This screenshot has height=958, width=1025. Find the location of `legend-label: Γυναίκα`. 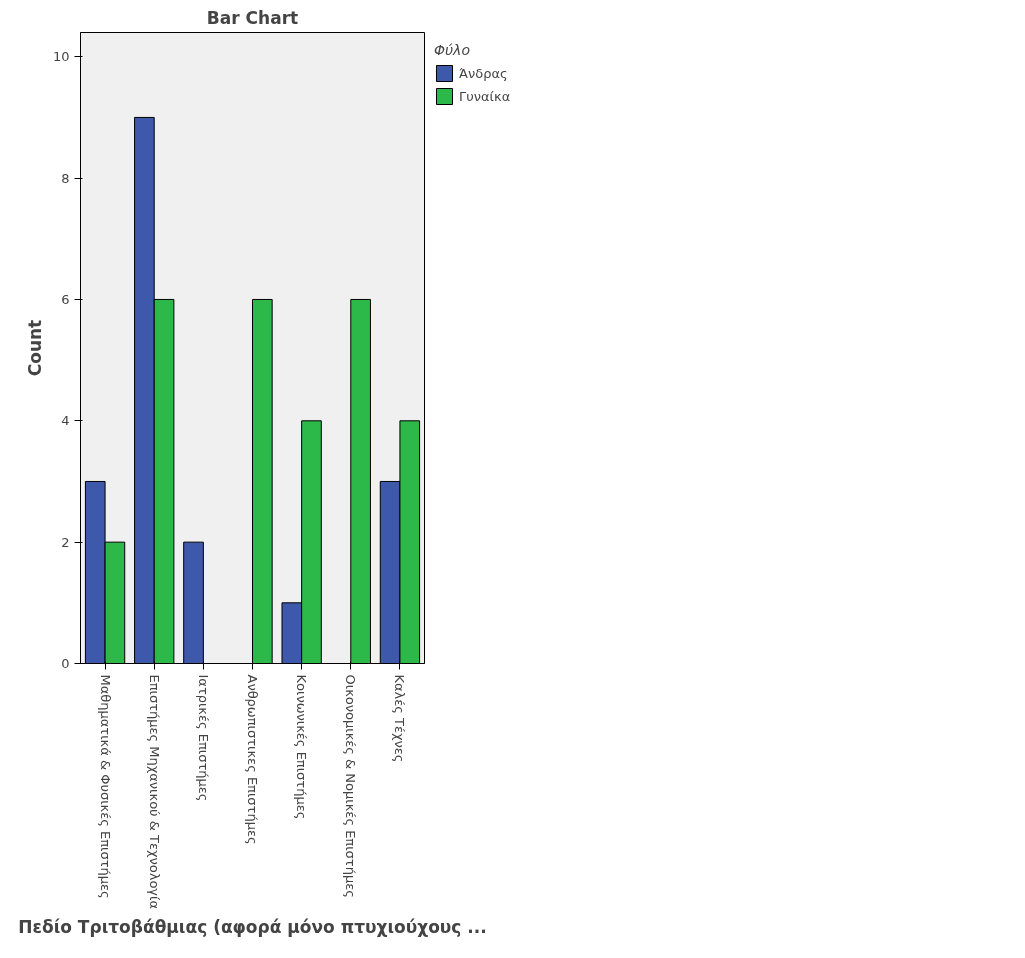

legend-label: Γυναίκα is located at coordinates (485, 96).